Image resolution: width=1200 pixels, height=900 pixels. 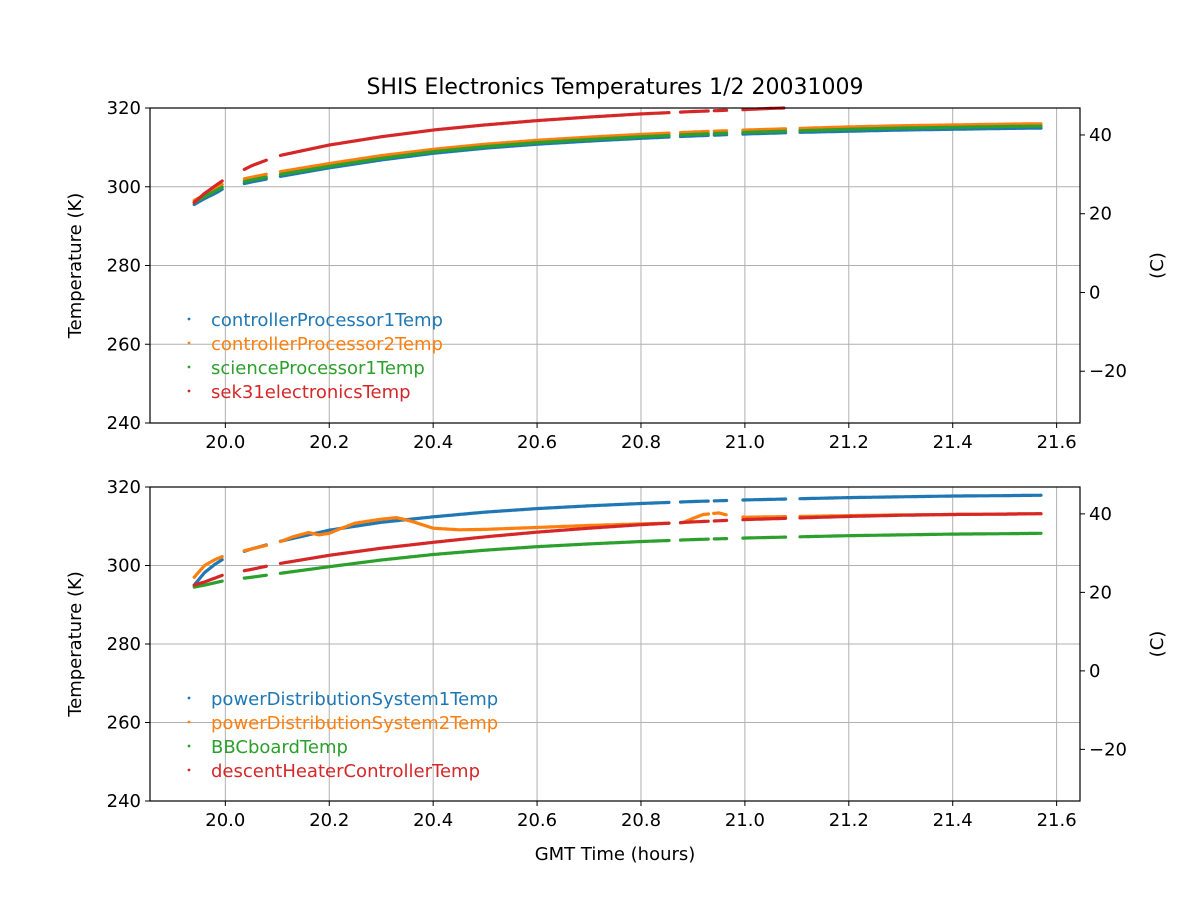 What do you see at coordinates (327, 320) in the screenshot?
I see `legend-entry: controllerProcessor1Temp` at bounding box center [327, 320].